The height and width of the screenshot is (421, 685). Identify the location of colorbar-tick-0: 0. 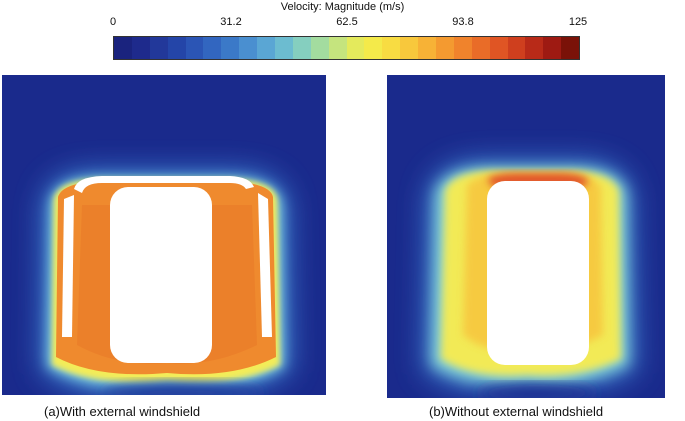
(113, 22).